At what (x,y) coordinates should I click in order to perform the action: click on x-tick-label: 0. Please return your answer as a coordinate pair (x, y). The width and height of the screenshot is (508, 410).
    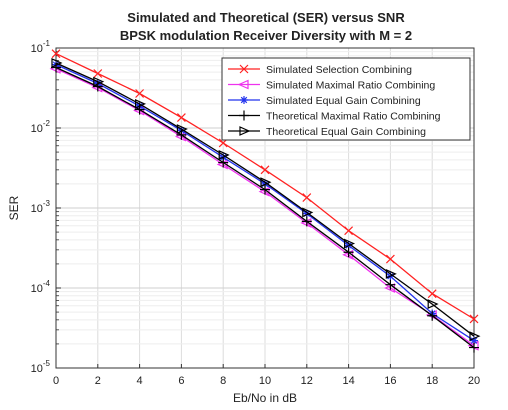
    Looking at the image, I should click on (56, 381).